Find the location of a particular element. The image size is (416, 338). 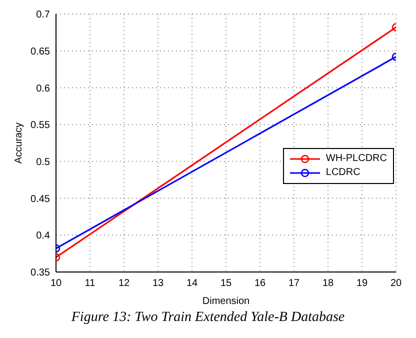

x-tick-label: 17 is located at coordinates (294, 284).